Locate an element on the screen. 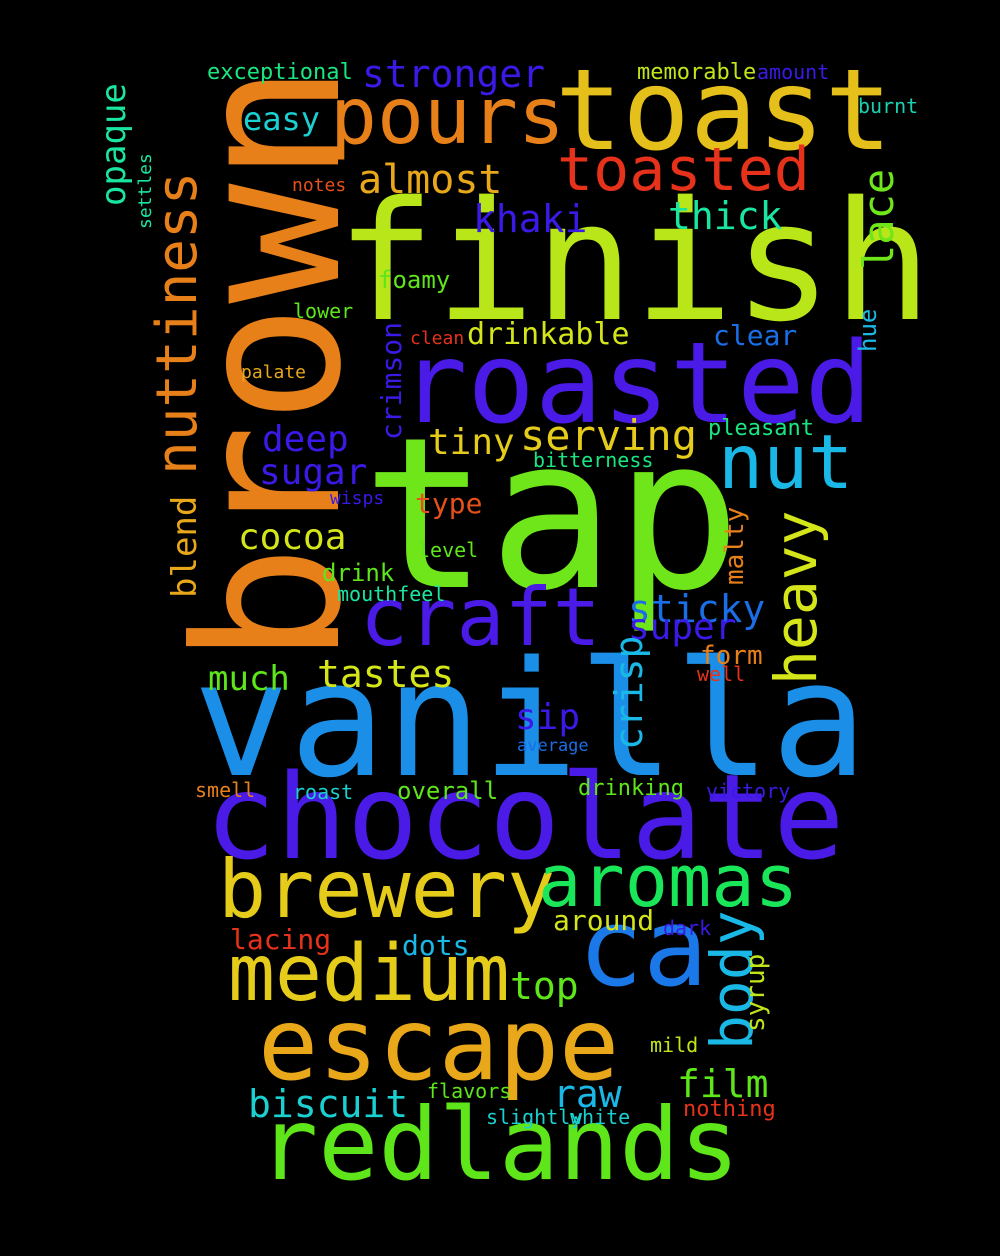  cloud-word-syrup: syrup is located at coordinates (756, 992).